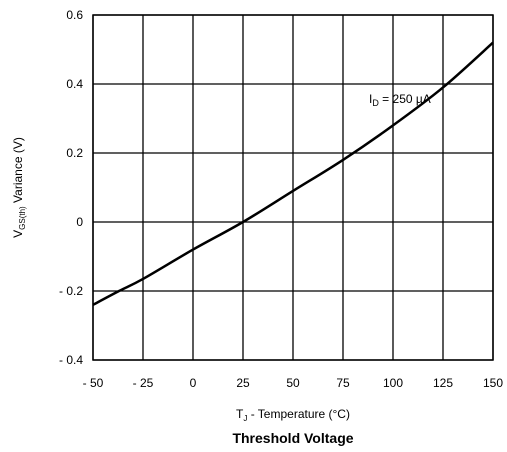 The width and height of the screenshot is (507, 452). I want to click on y-tick-label: 0.4, so click(74, 84).